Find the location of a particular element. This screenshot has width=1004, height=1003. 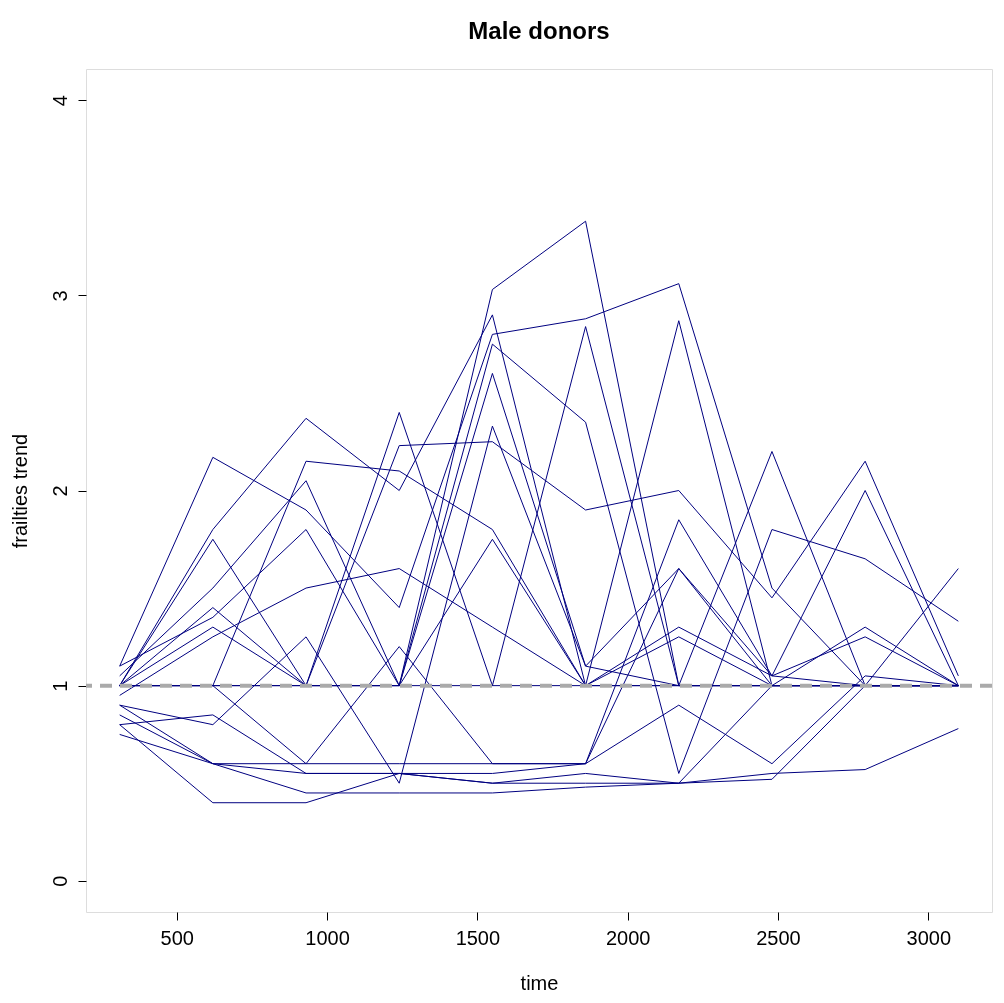

x-axis-title: time is located at coordinates (539, 982).